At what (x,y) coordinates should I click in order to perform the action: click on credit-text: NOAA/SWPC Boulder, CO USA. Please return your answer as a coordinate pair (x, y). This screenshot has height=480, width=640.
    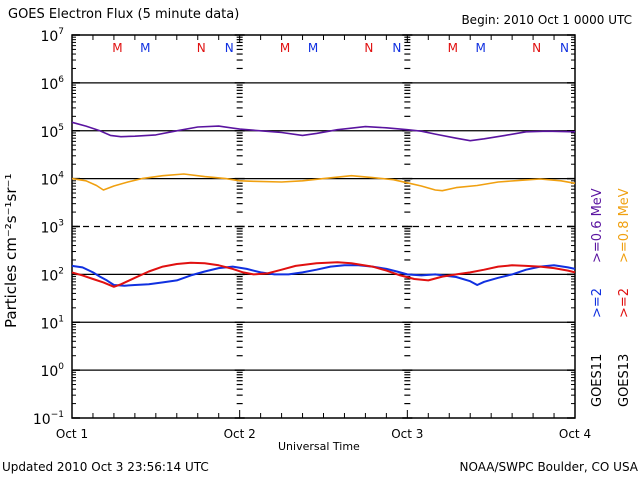
    Looking at the image, I should click on (548, 467).